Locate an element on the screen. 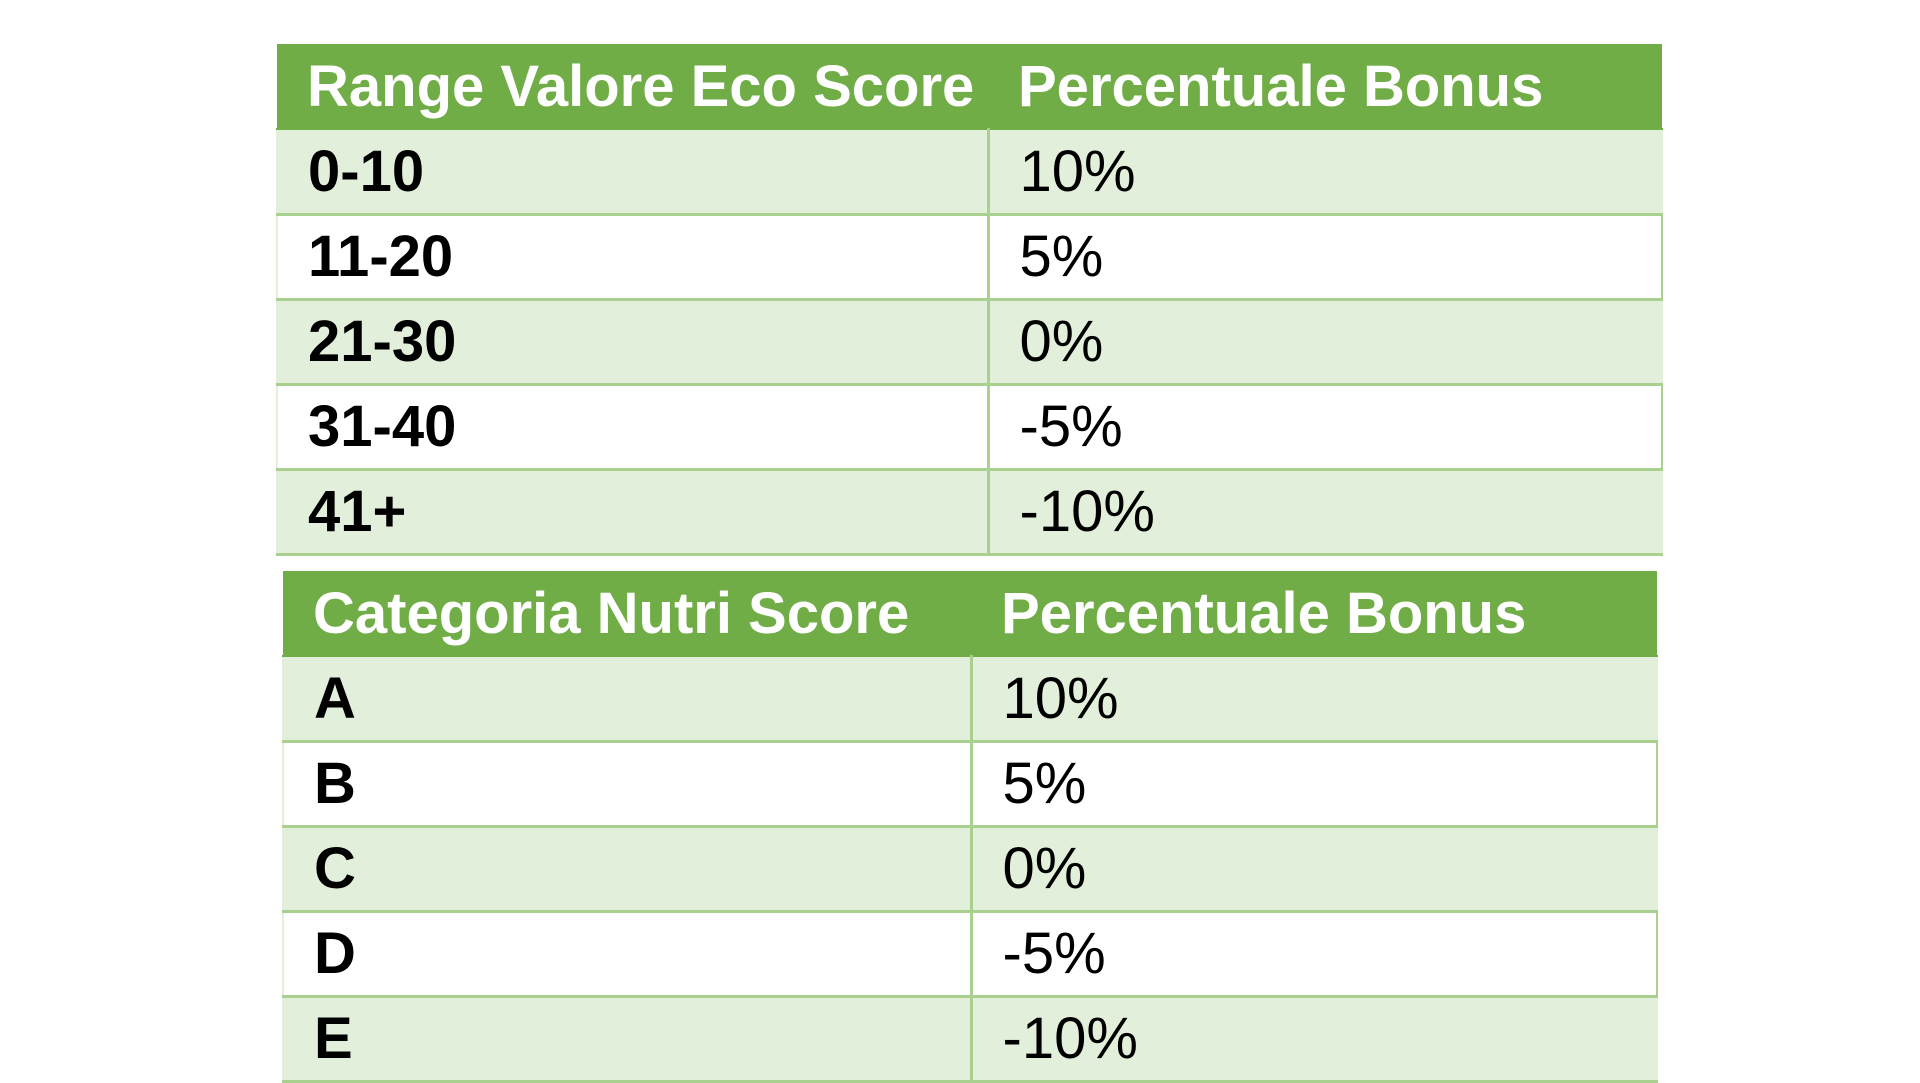 The height and width of the screenshot is (1083, 1920). nutri-category-cell: B is located at coordinates (627, 784).